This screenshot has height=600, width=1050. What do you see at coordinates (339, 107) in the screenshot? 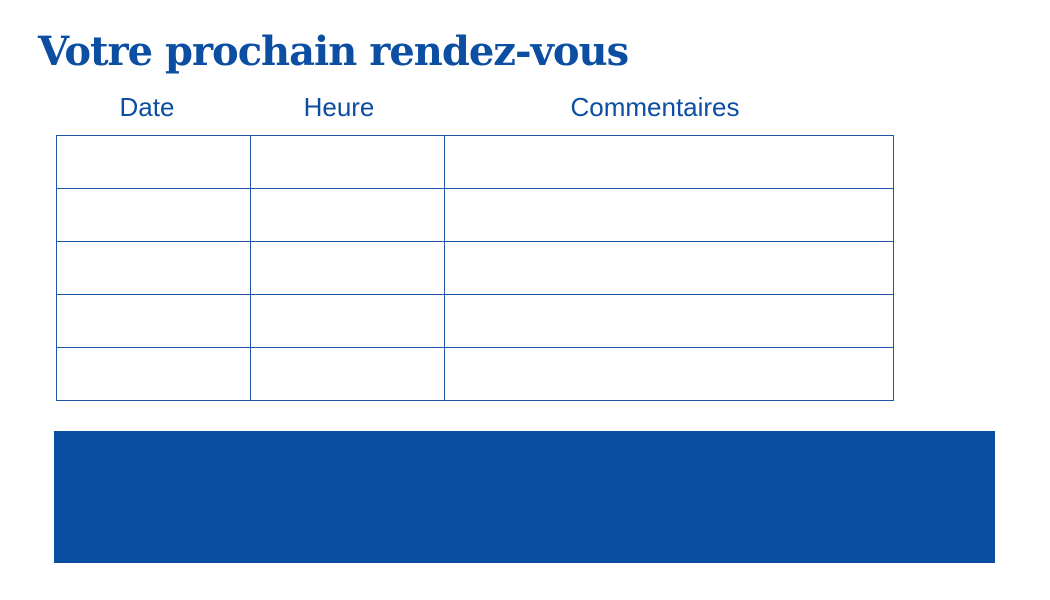
I see `column-header-heure: Heure` at bounding box center [339, 107].